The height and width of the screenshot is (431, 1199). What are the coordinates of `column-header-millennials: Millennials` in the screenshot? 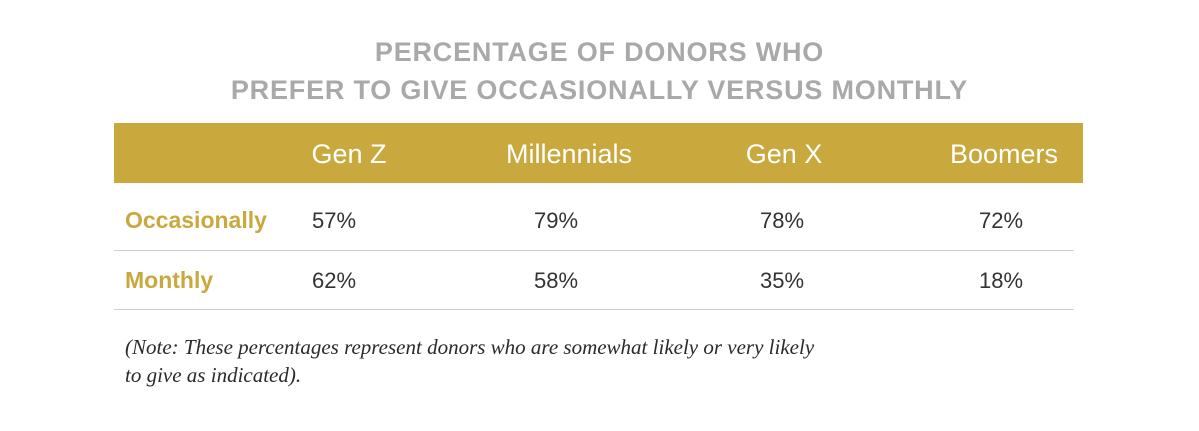 It's located at (569, 154).